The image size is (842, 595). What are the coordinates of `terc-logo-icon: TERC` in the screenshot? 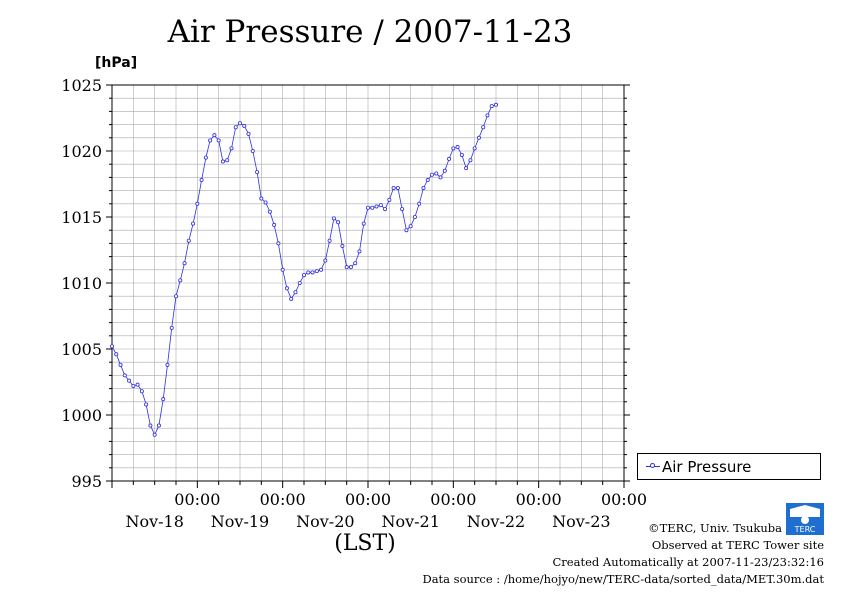 It's located at (805, 519).